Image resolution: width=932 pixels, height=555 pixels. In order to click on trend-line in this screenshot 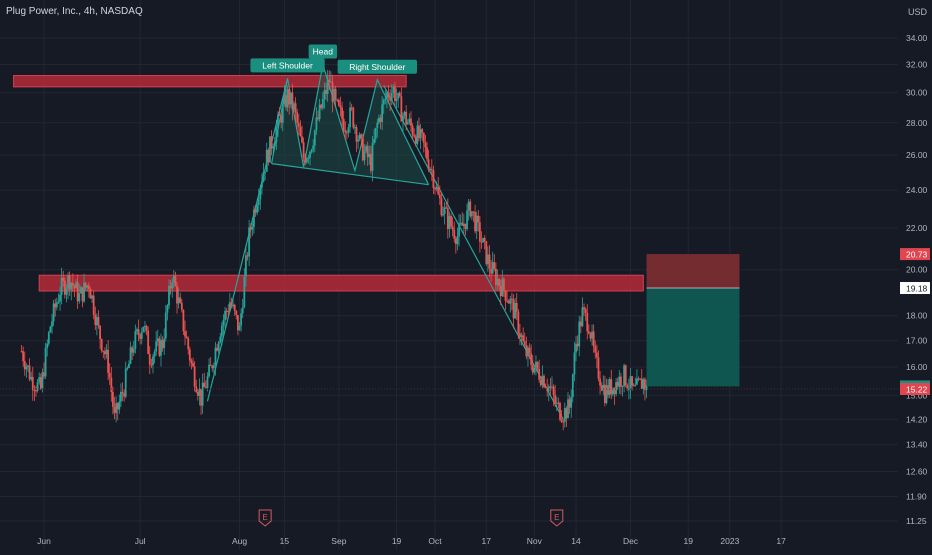, I will do `click(473, 252)`.